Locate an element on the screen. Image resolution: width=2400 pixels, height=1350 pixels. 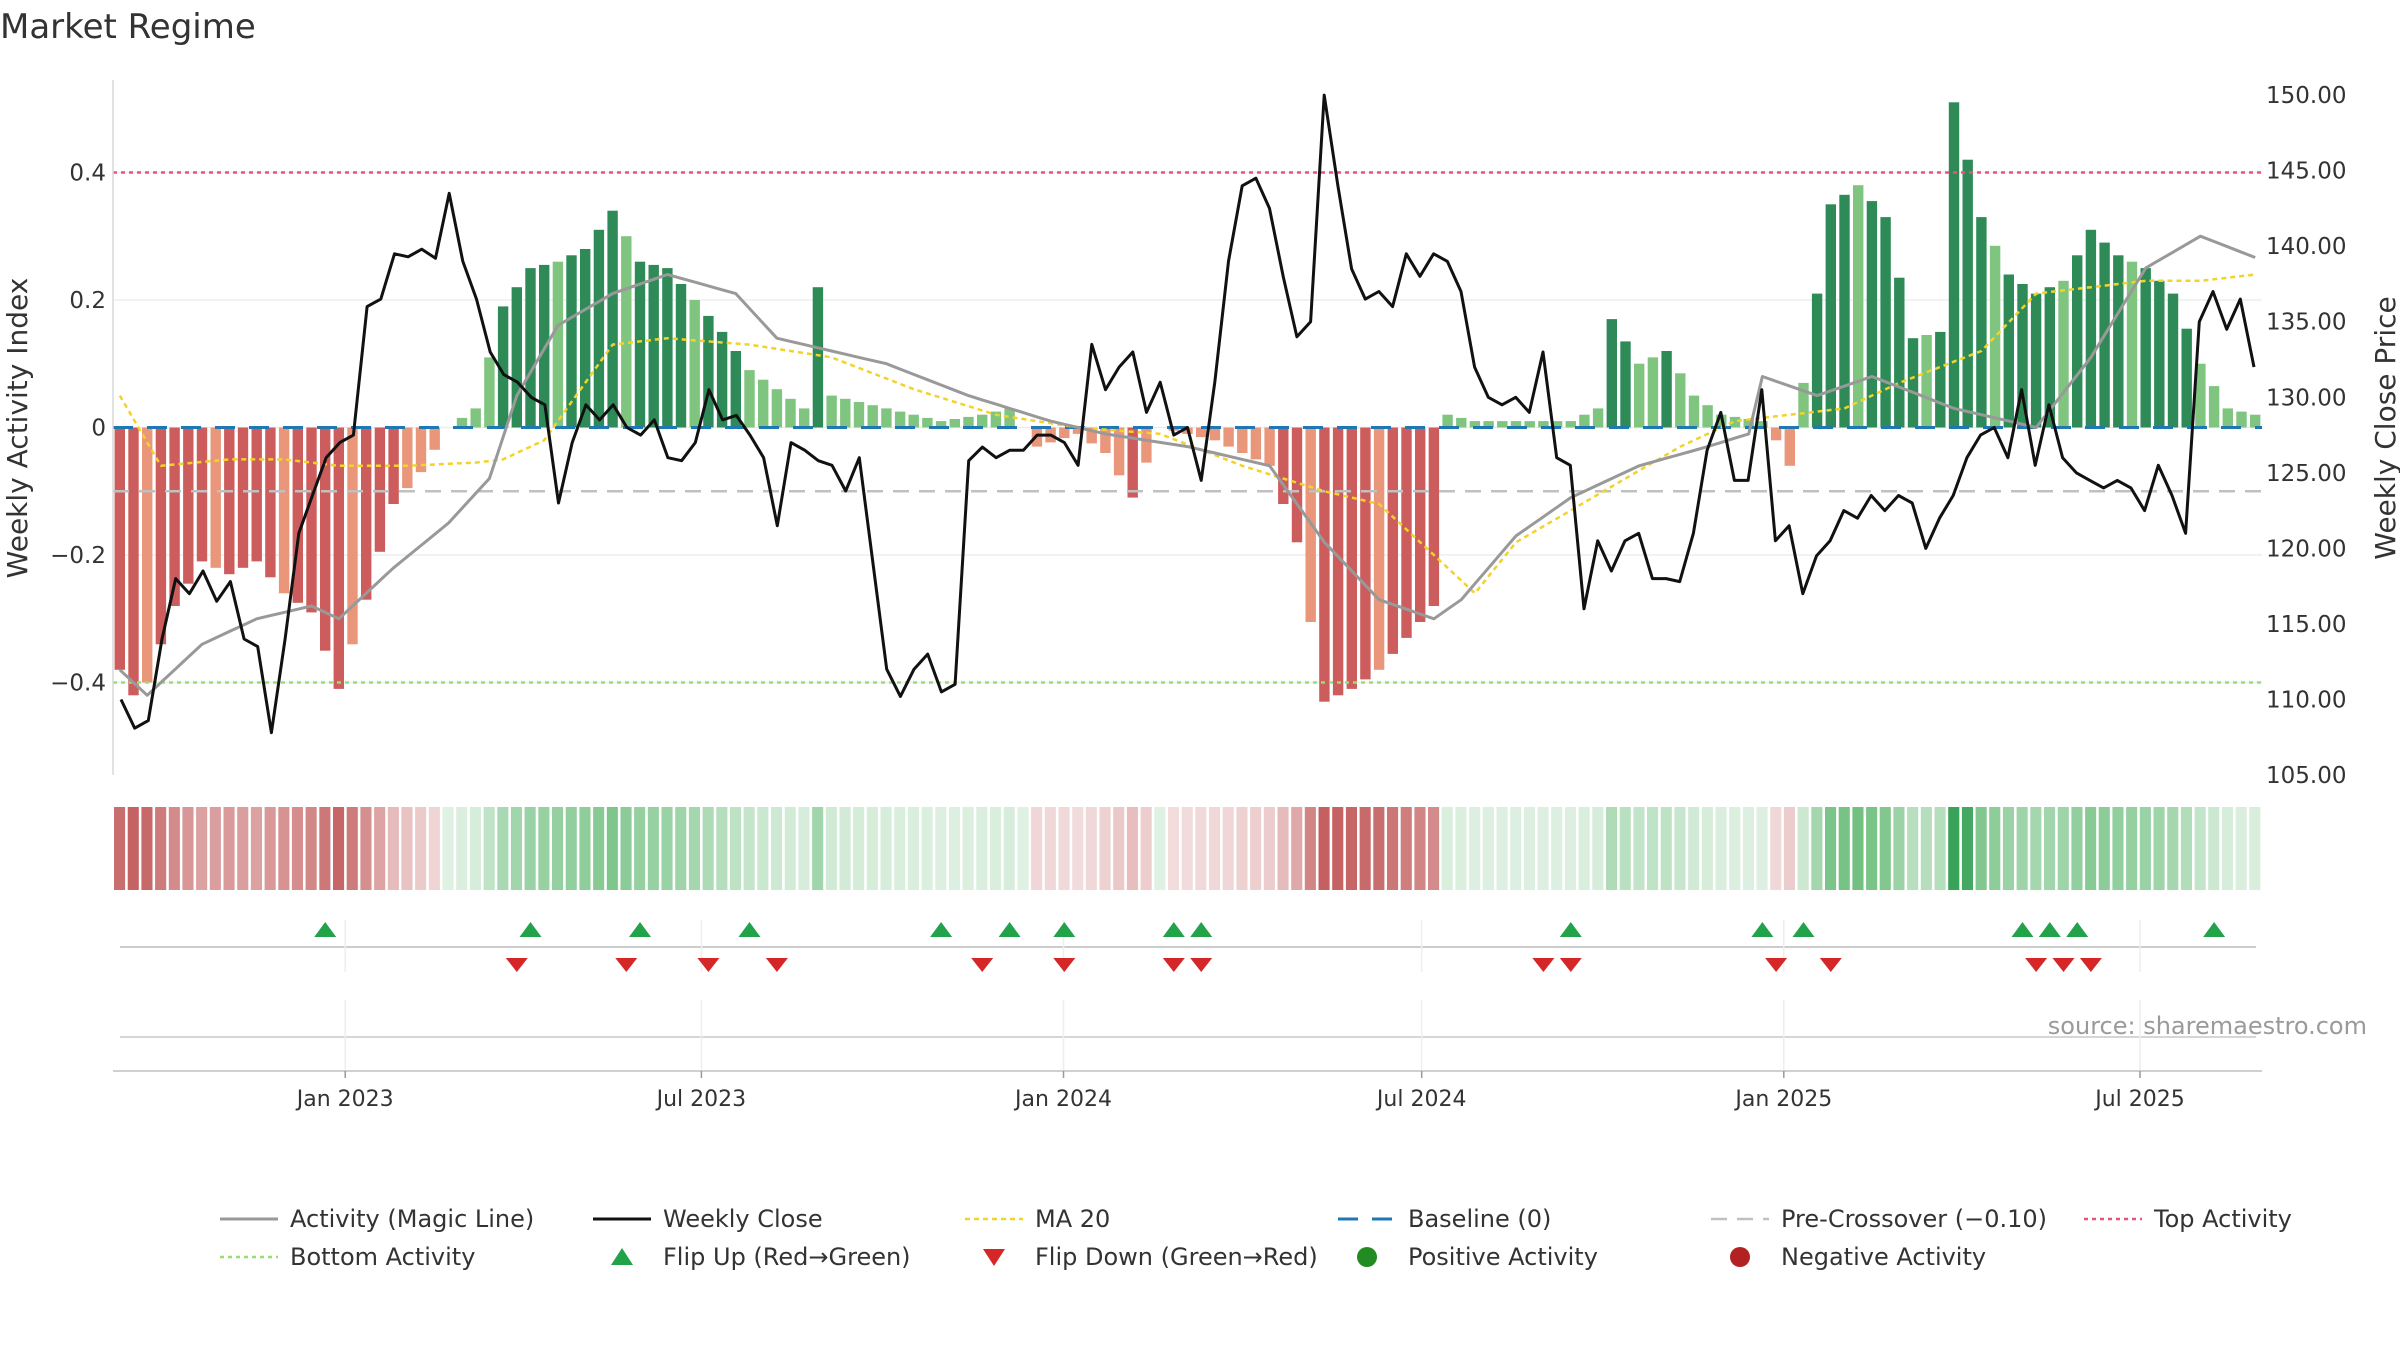
right-tick-label: 120.00 is located at coordinates (2306, 549).